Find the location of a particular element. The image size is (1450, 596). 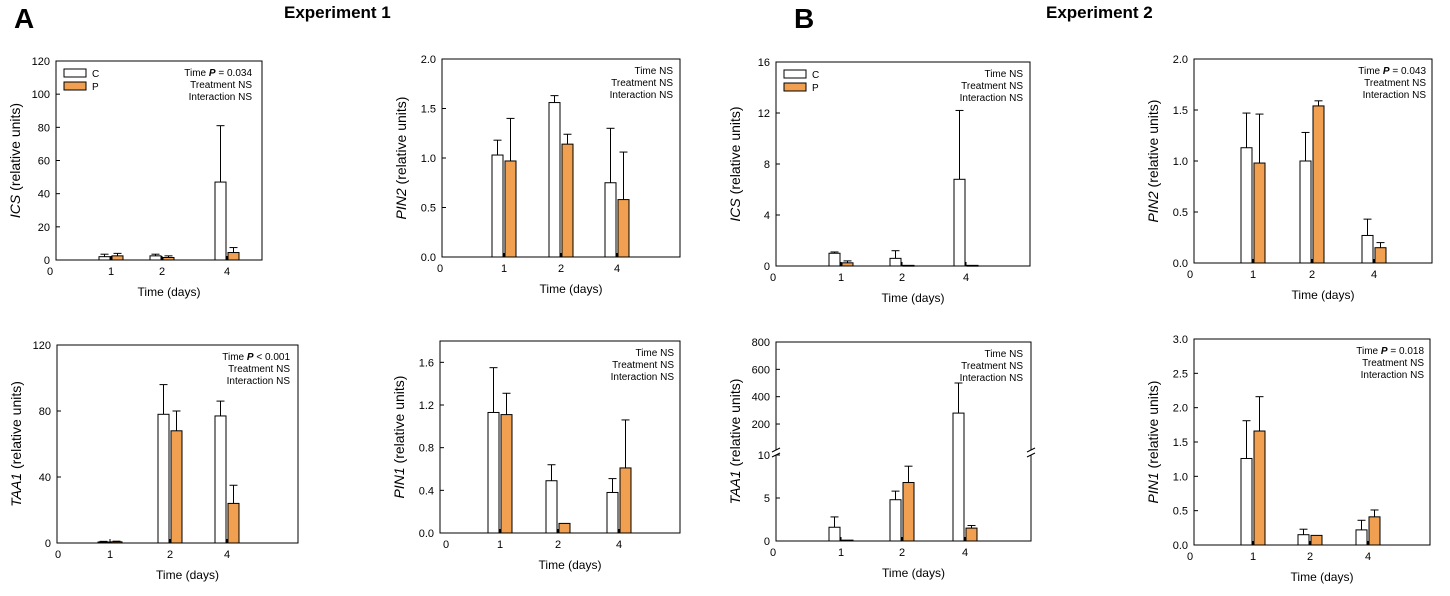

axis-break-mark is located at coordinates (1031, 450).